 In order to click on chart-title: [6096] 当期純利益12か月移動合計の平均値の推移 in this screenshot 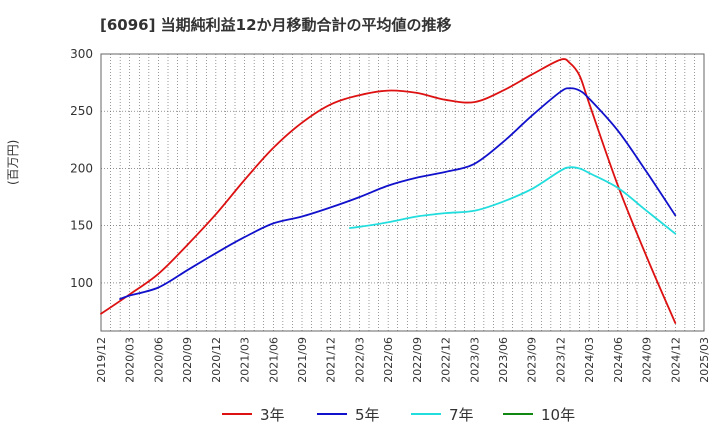, I will do `click(276, 25)`.